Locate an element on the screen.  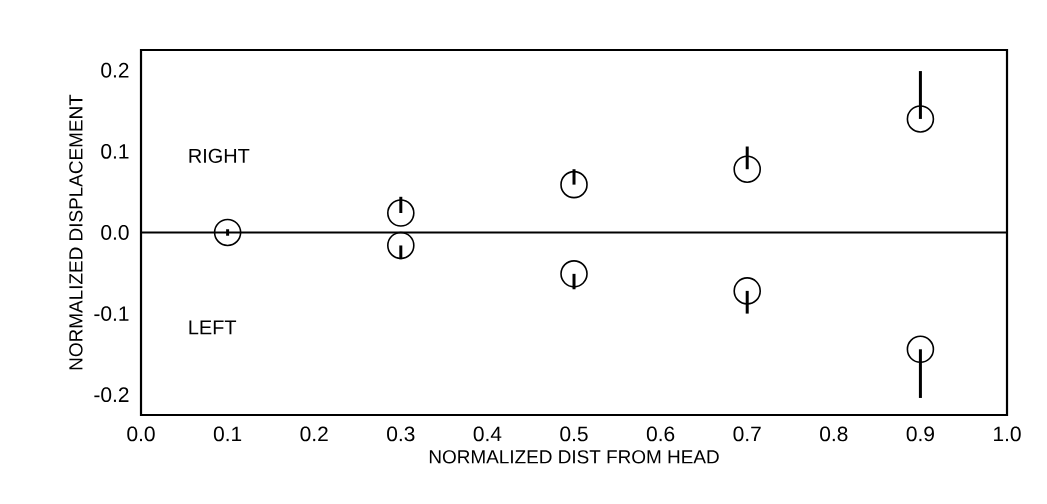
x-tick-label: 0.0 is located at coordinates (141, 434).